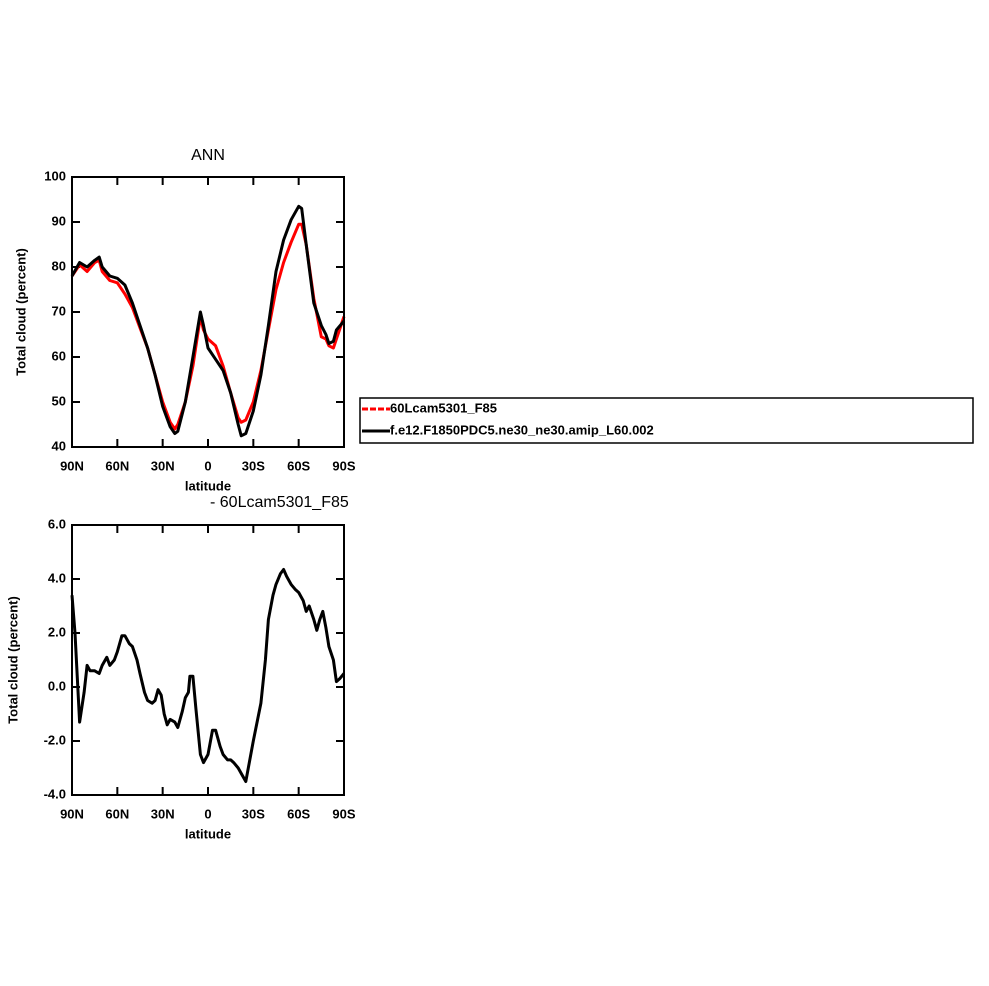 This screenshot has height=986, width=989. Describe the element at coordinates (55, 175) in the screenshot. I see `y-tick-label: 100` at that location.